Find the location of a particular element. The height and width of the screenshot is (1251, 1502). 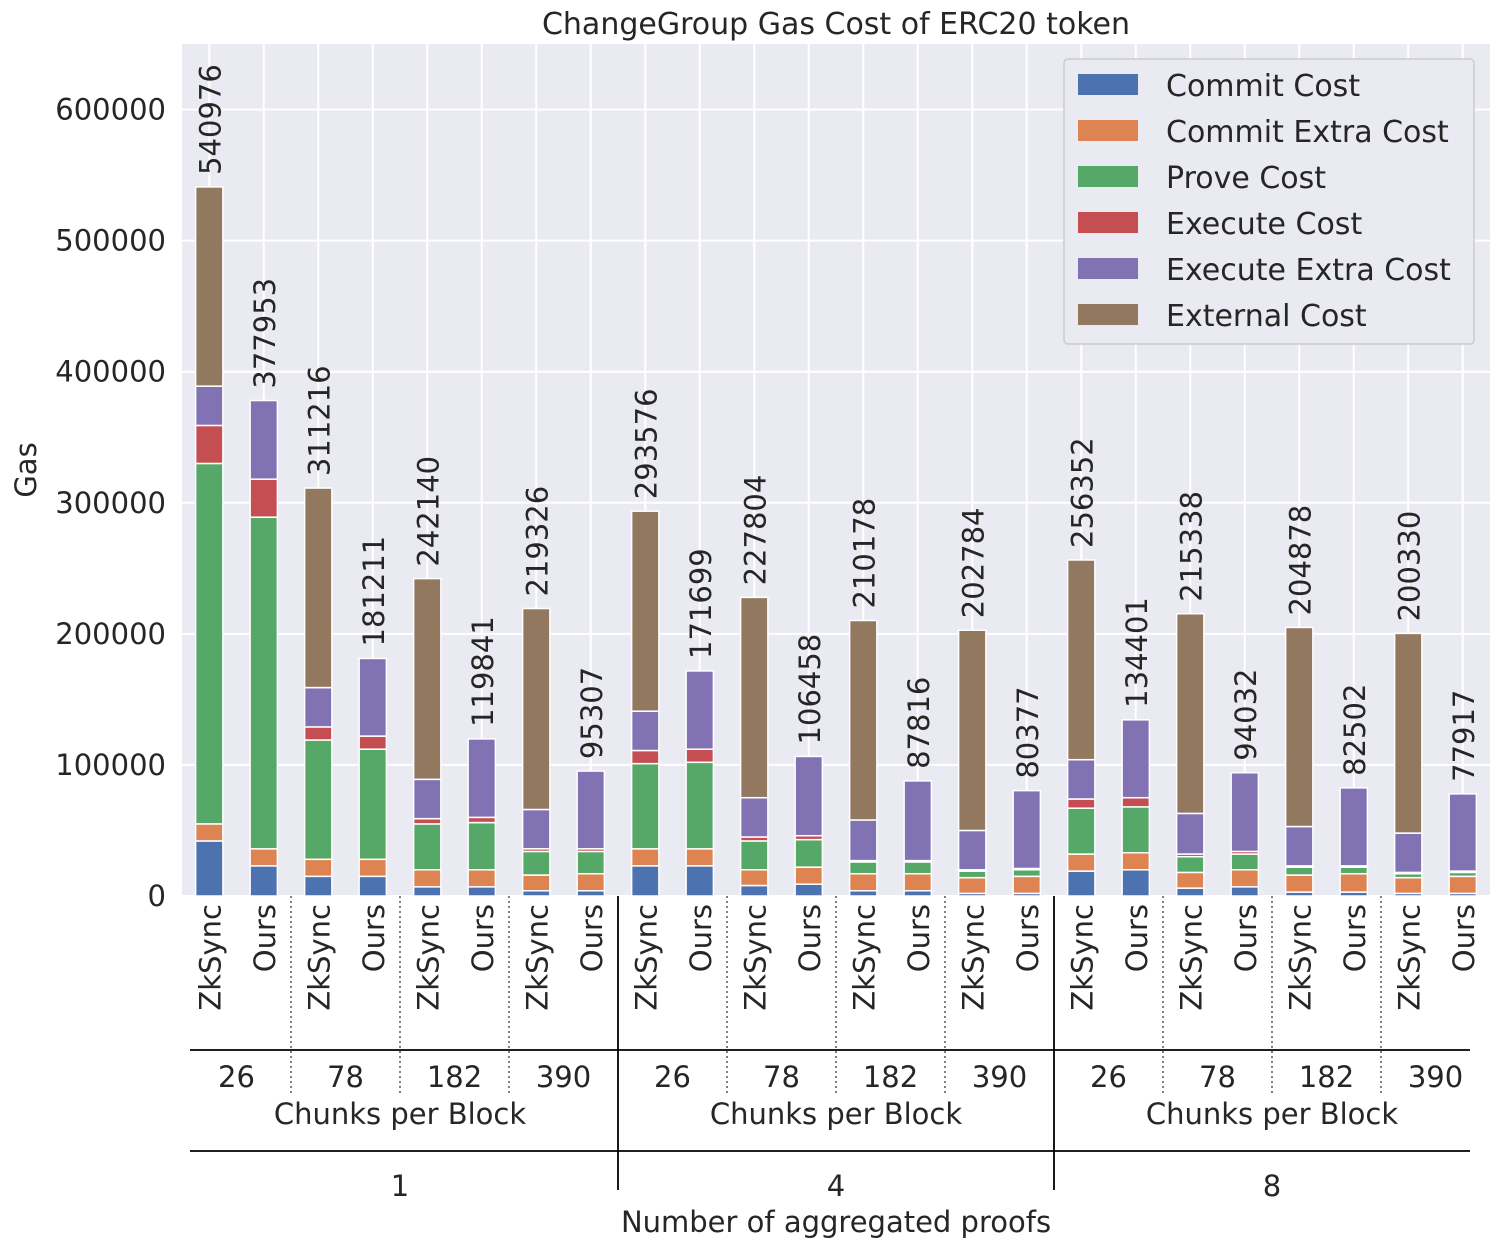

bar-total-label: 119841 is located at coordinates (483, 671).